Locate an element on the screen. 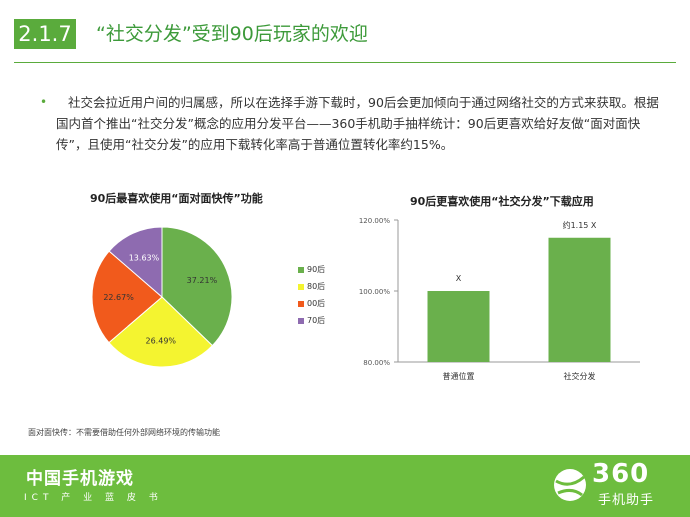 This screenshot has width=690, height=517. pie-chart: 37.21% 26.49% 22.67% 13.63% is located at coordinates (162, 297).